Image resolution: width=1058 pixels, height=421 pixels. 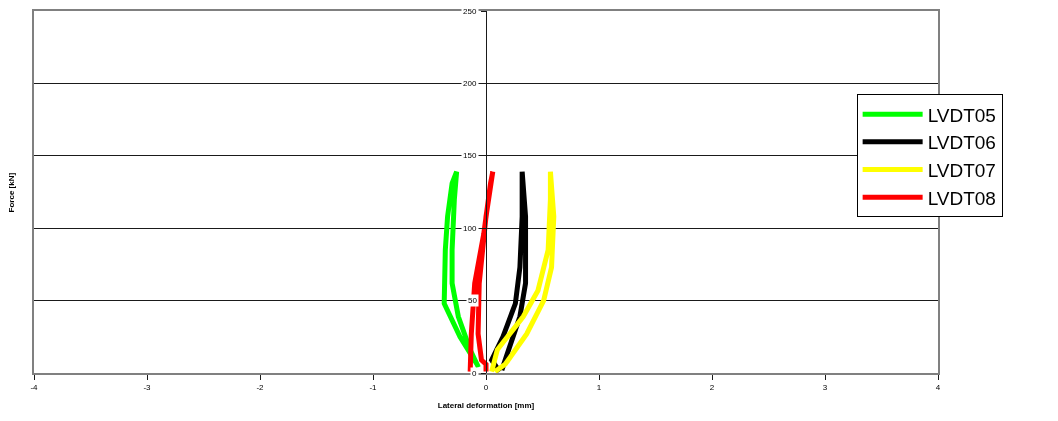 What do you see at coordinates (961, 198) in the screenshot?
I see `legend-label: LVDT08` at bounding box center [961, 198].